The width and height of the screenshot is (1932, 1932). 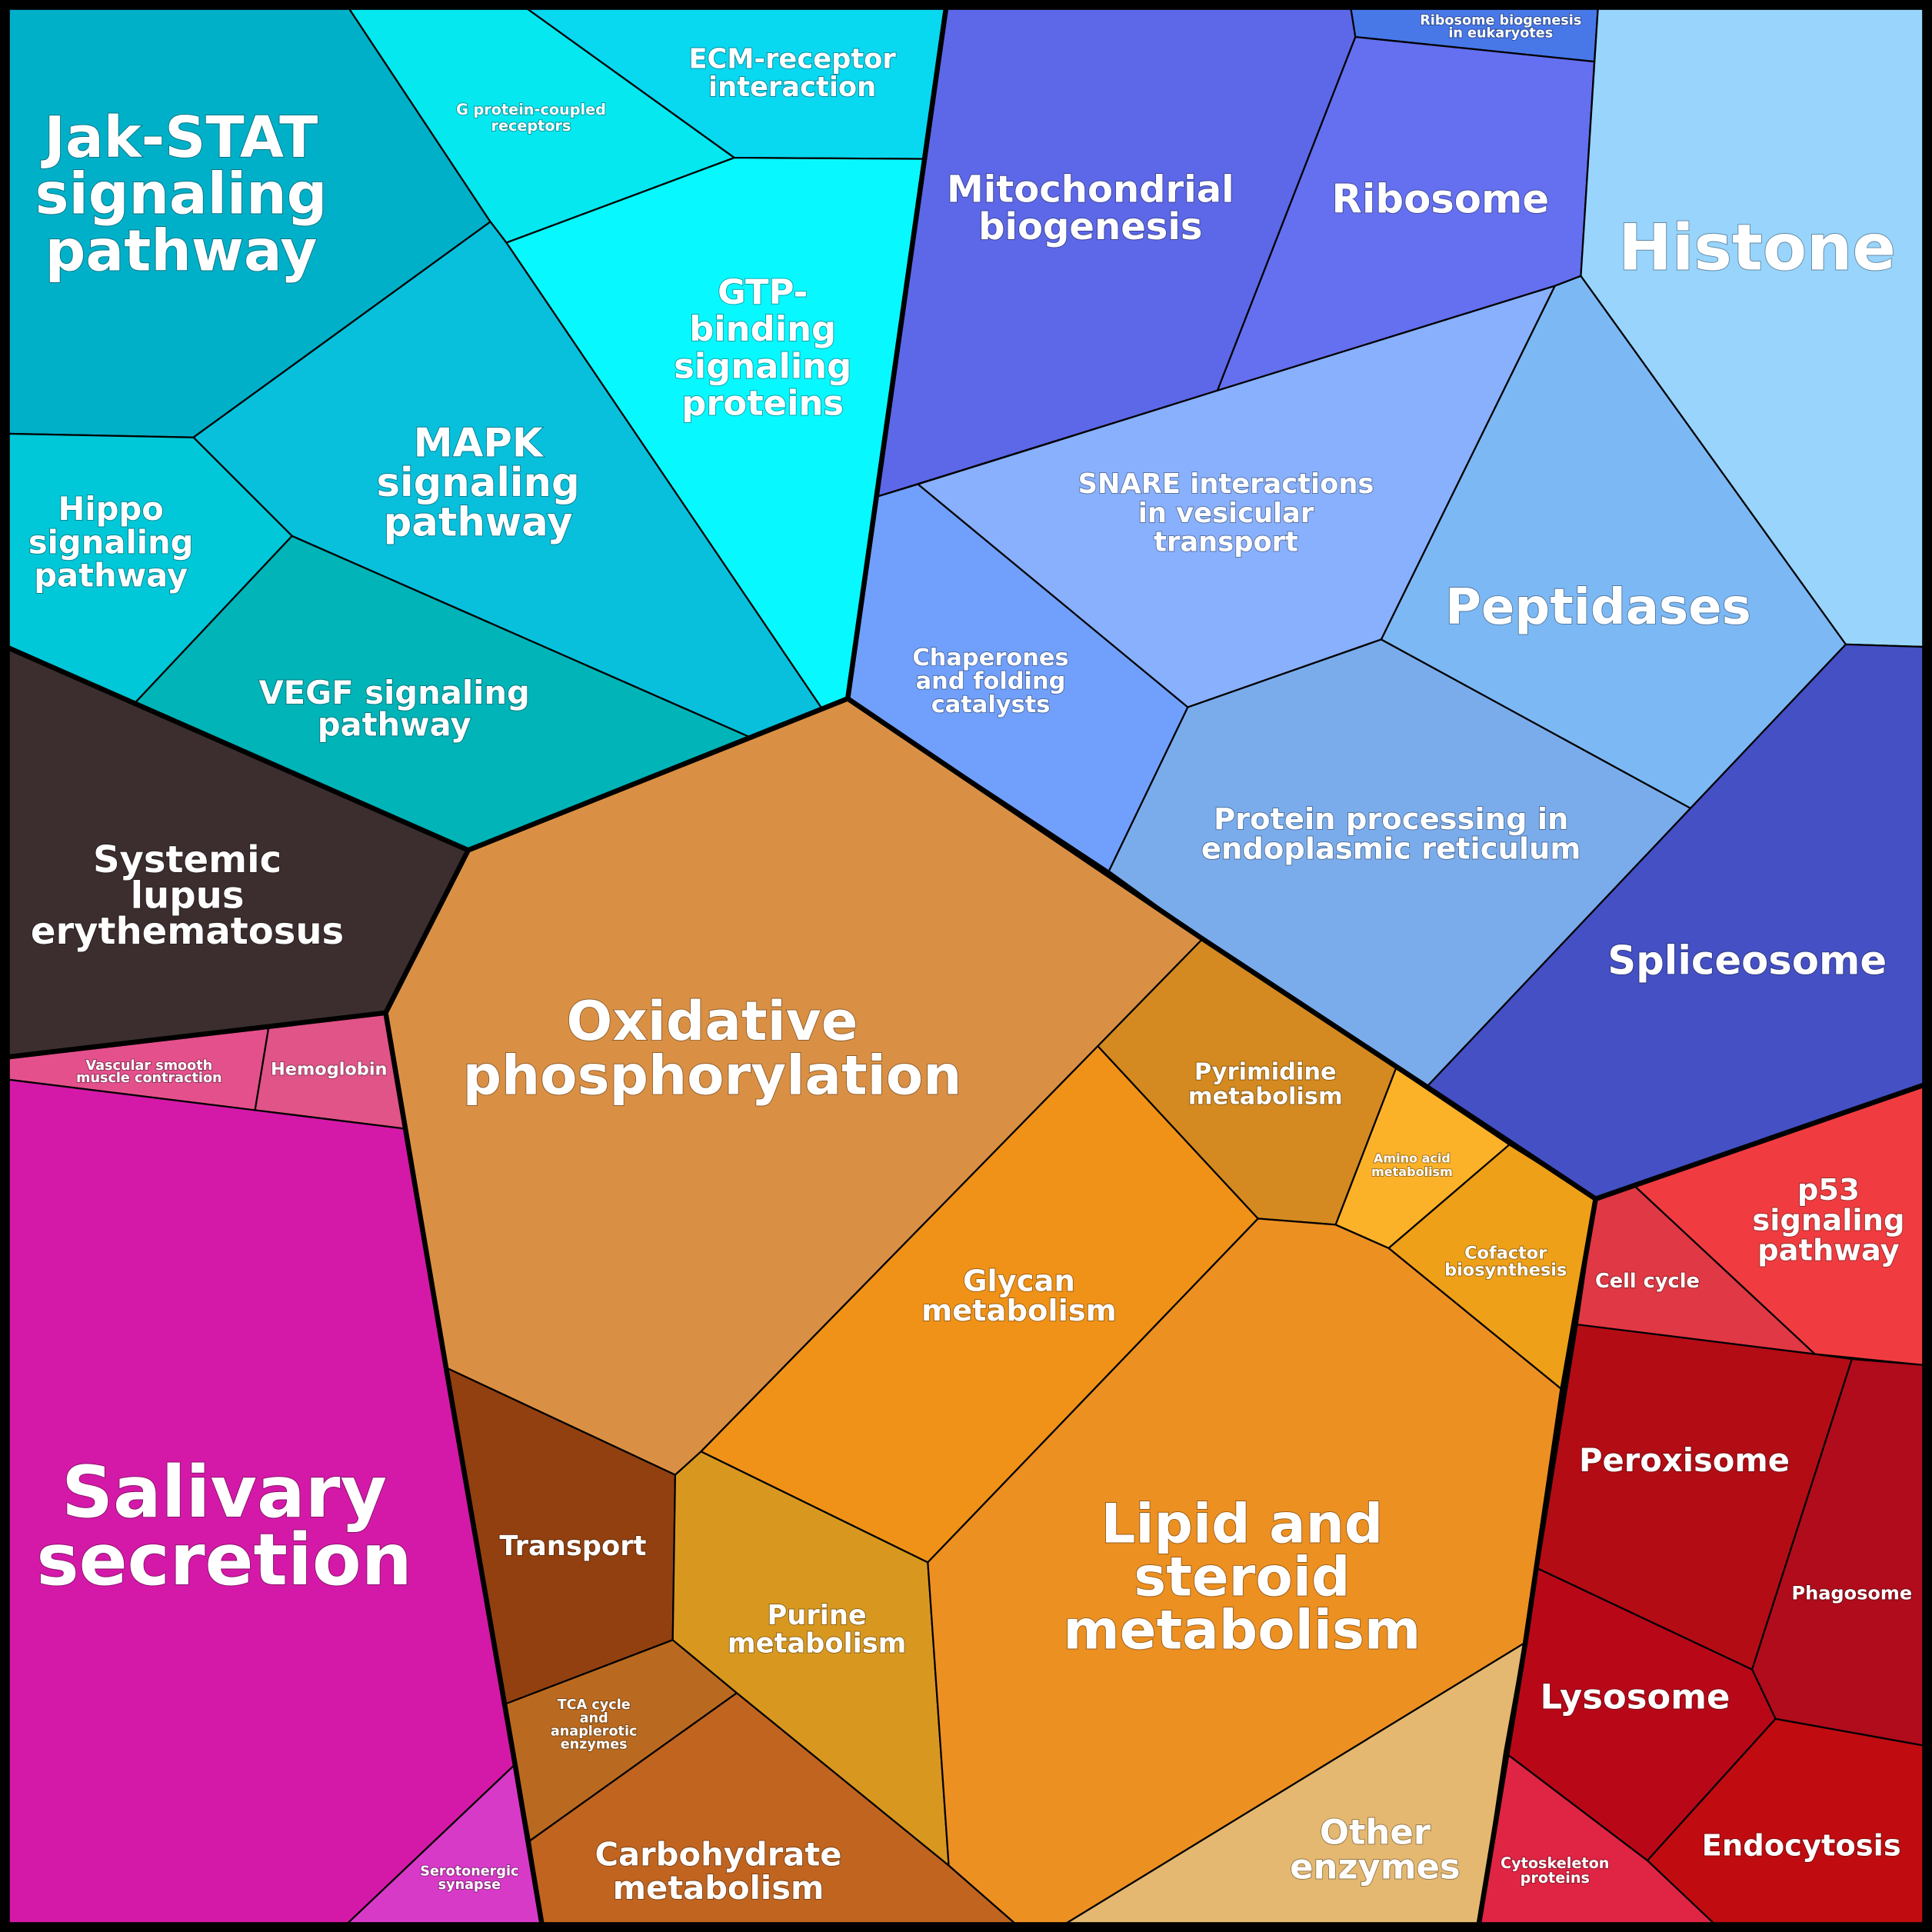 I want to click on label-gpcr: receptors, so click(x=531, y=126).